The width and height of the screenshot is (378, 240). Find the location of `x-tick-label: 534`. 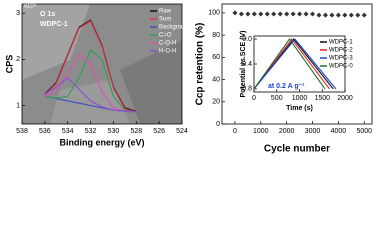

x-tick-label: 534 is located at coordinates (68, 131).